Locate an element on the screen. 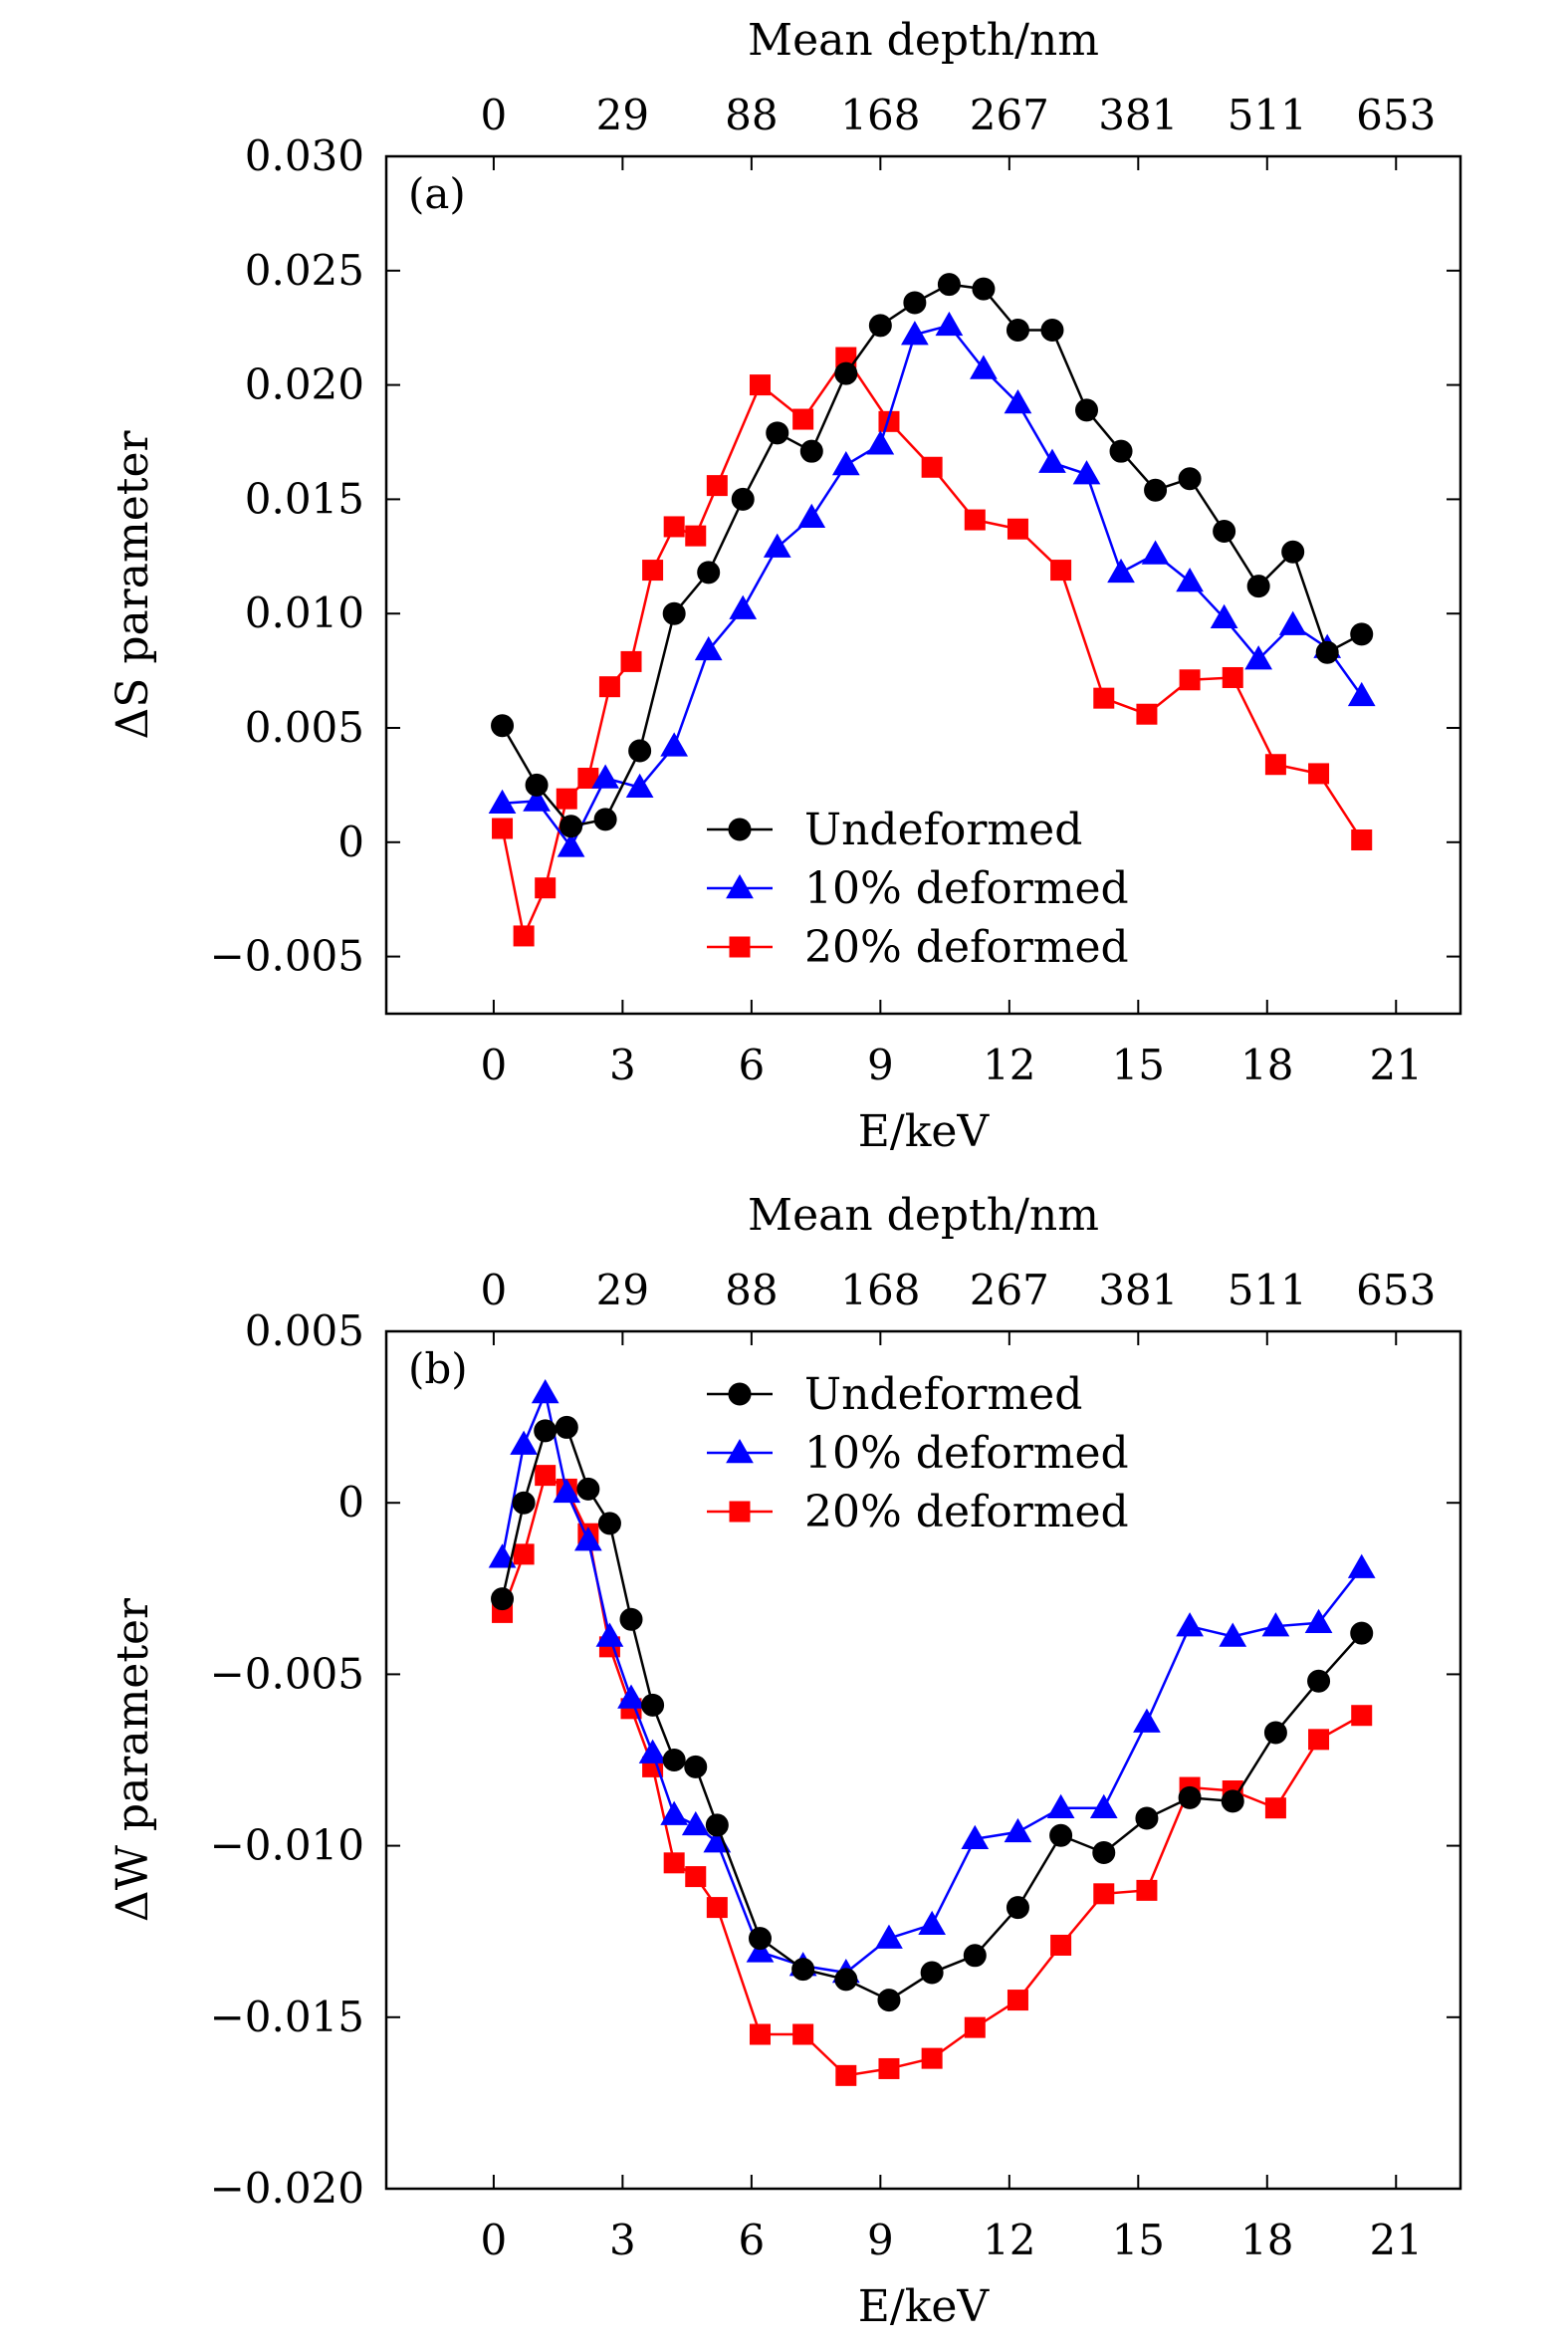 The height and width of the screenshot is (2352, 1568). series-line is located at coordinates (933, 586).